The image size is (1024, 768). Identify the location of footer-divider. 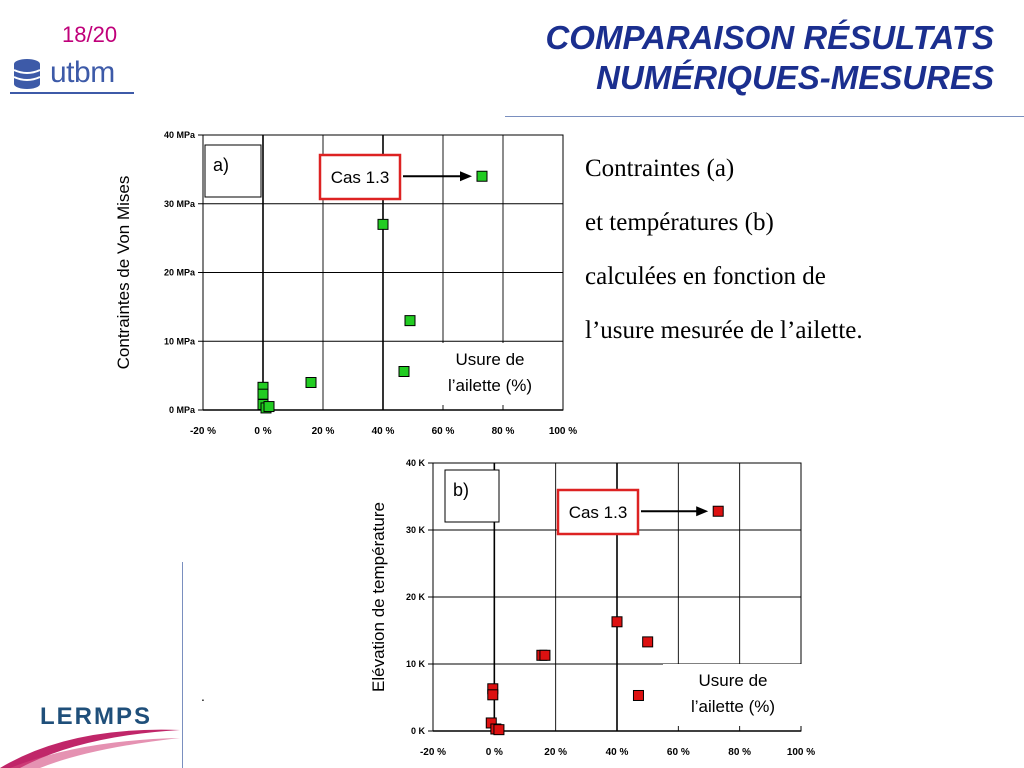
(182, 665).